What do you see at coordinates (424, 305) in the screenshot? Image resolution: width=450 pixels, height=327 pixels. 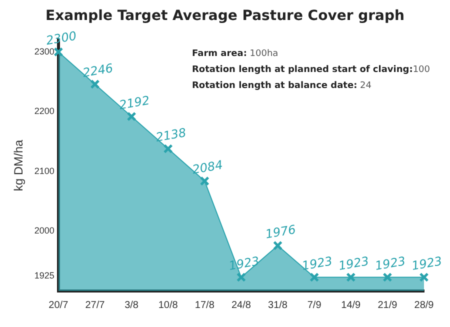 I see `x-tick-label: 28/9` at bounding box center [424, 305].